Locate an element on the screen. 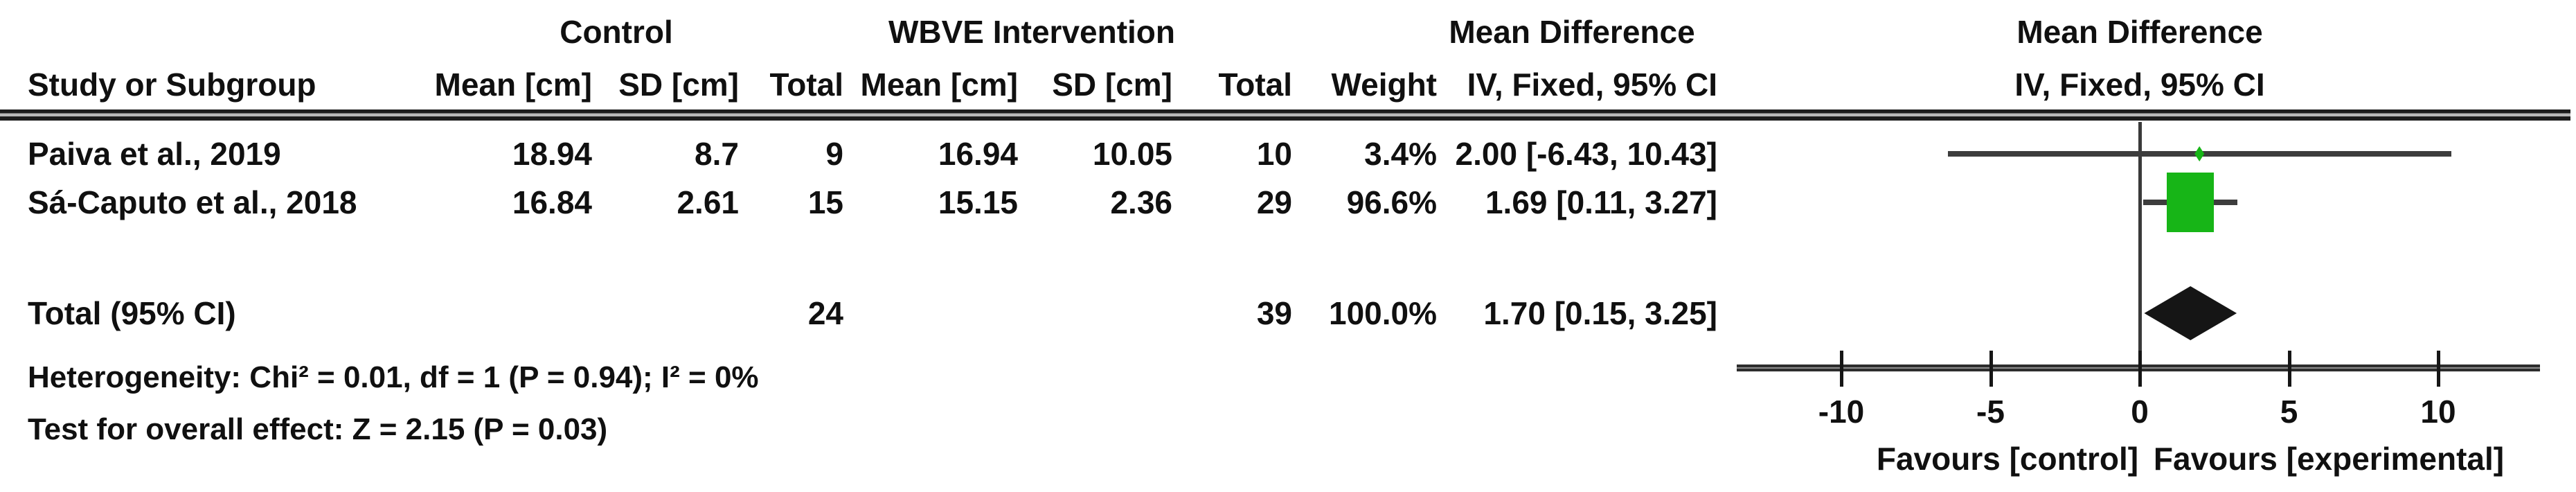 This screenshot has width=2576, height=492. table-cell: 29 is located at coordinates (1274, 202).